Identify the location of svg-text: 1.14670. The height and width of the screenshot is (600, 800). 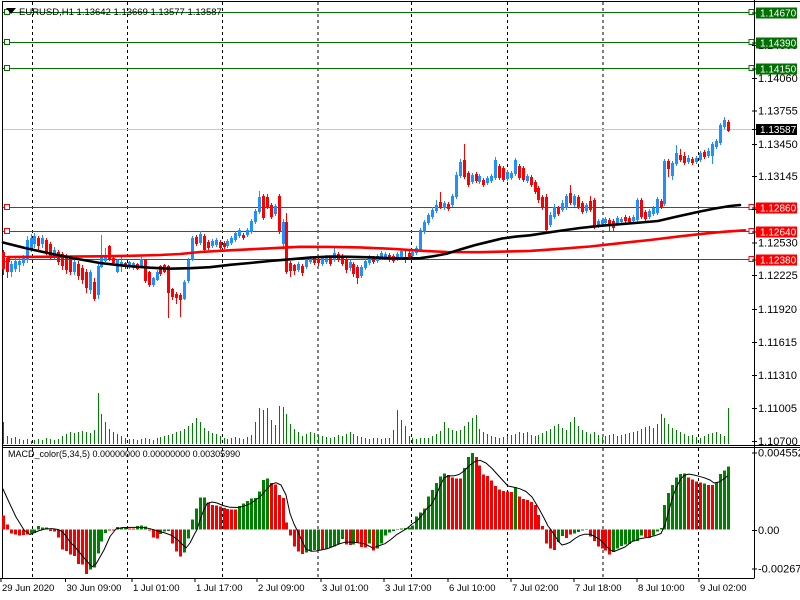
(778, 14).